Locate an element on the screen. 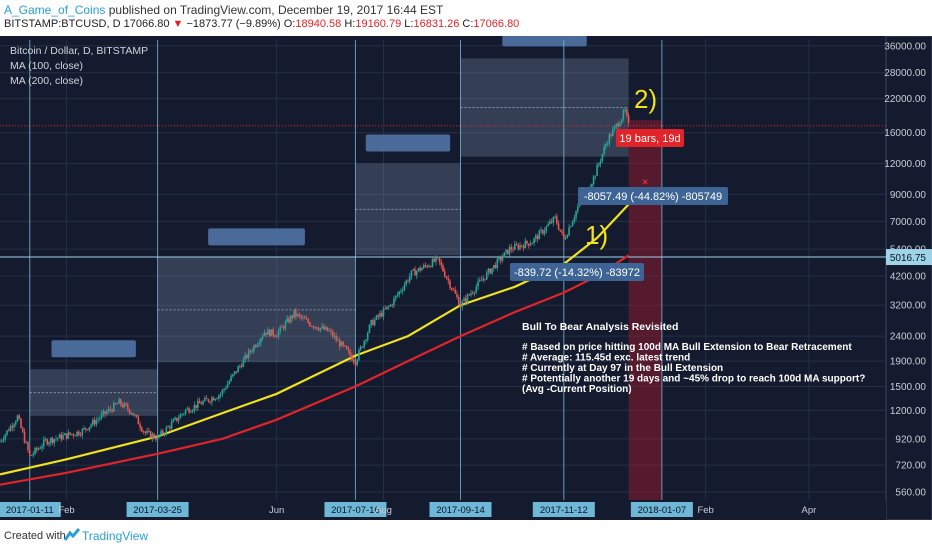  legend-ma200: MA (200, close) is located at coordinates (46, 81).